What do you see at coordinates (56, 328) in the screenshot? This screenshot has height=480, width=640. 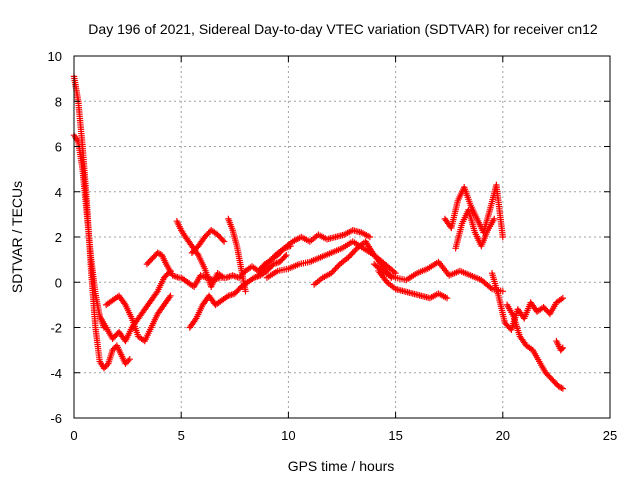 I see `y-tick-label: -2` at bounding box center [56, 328].